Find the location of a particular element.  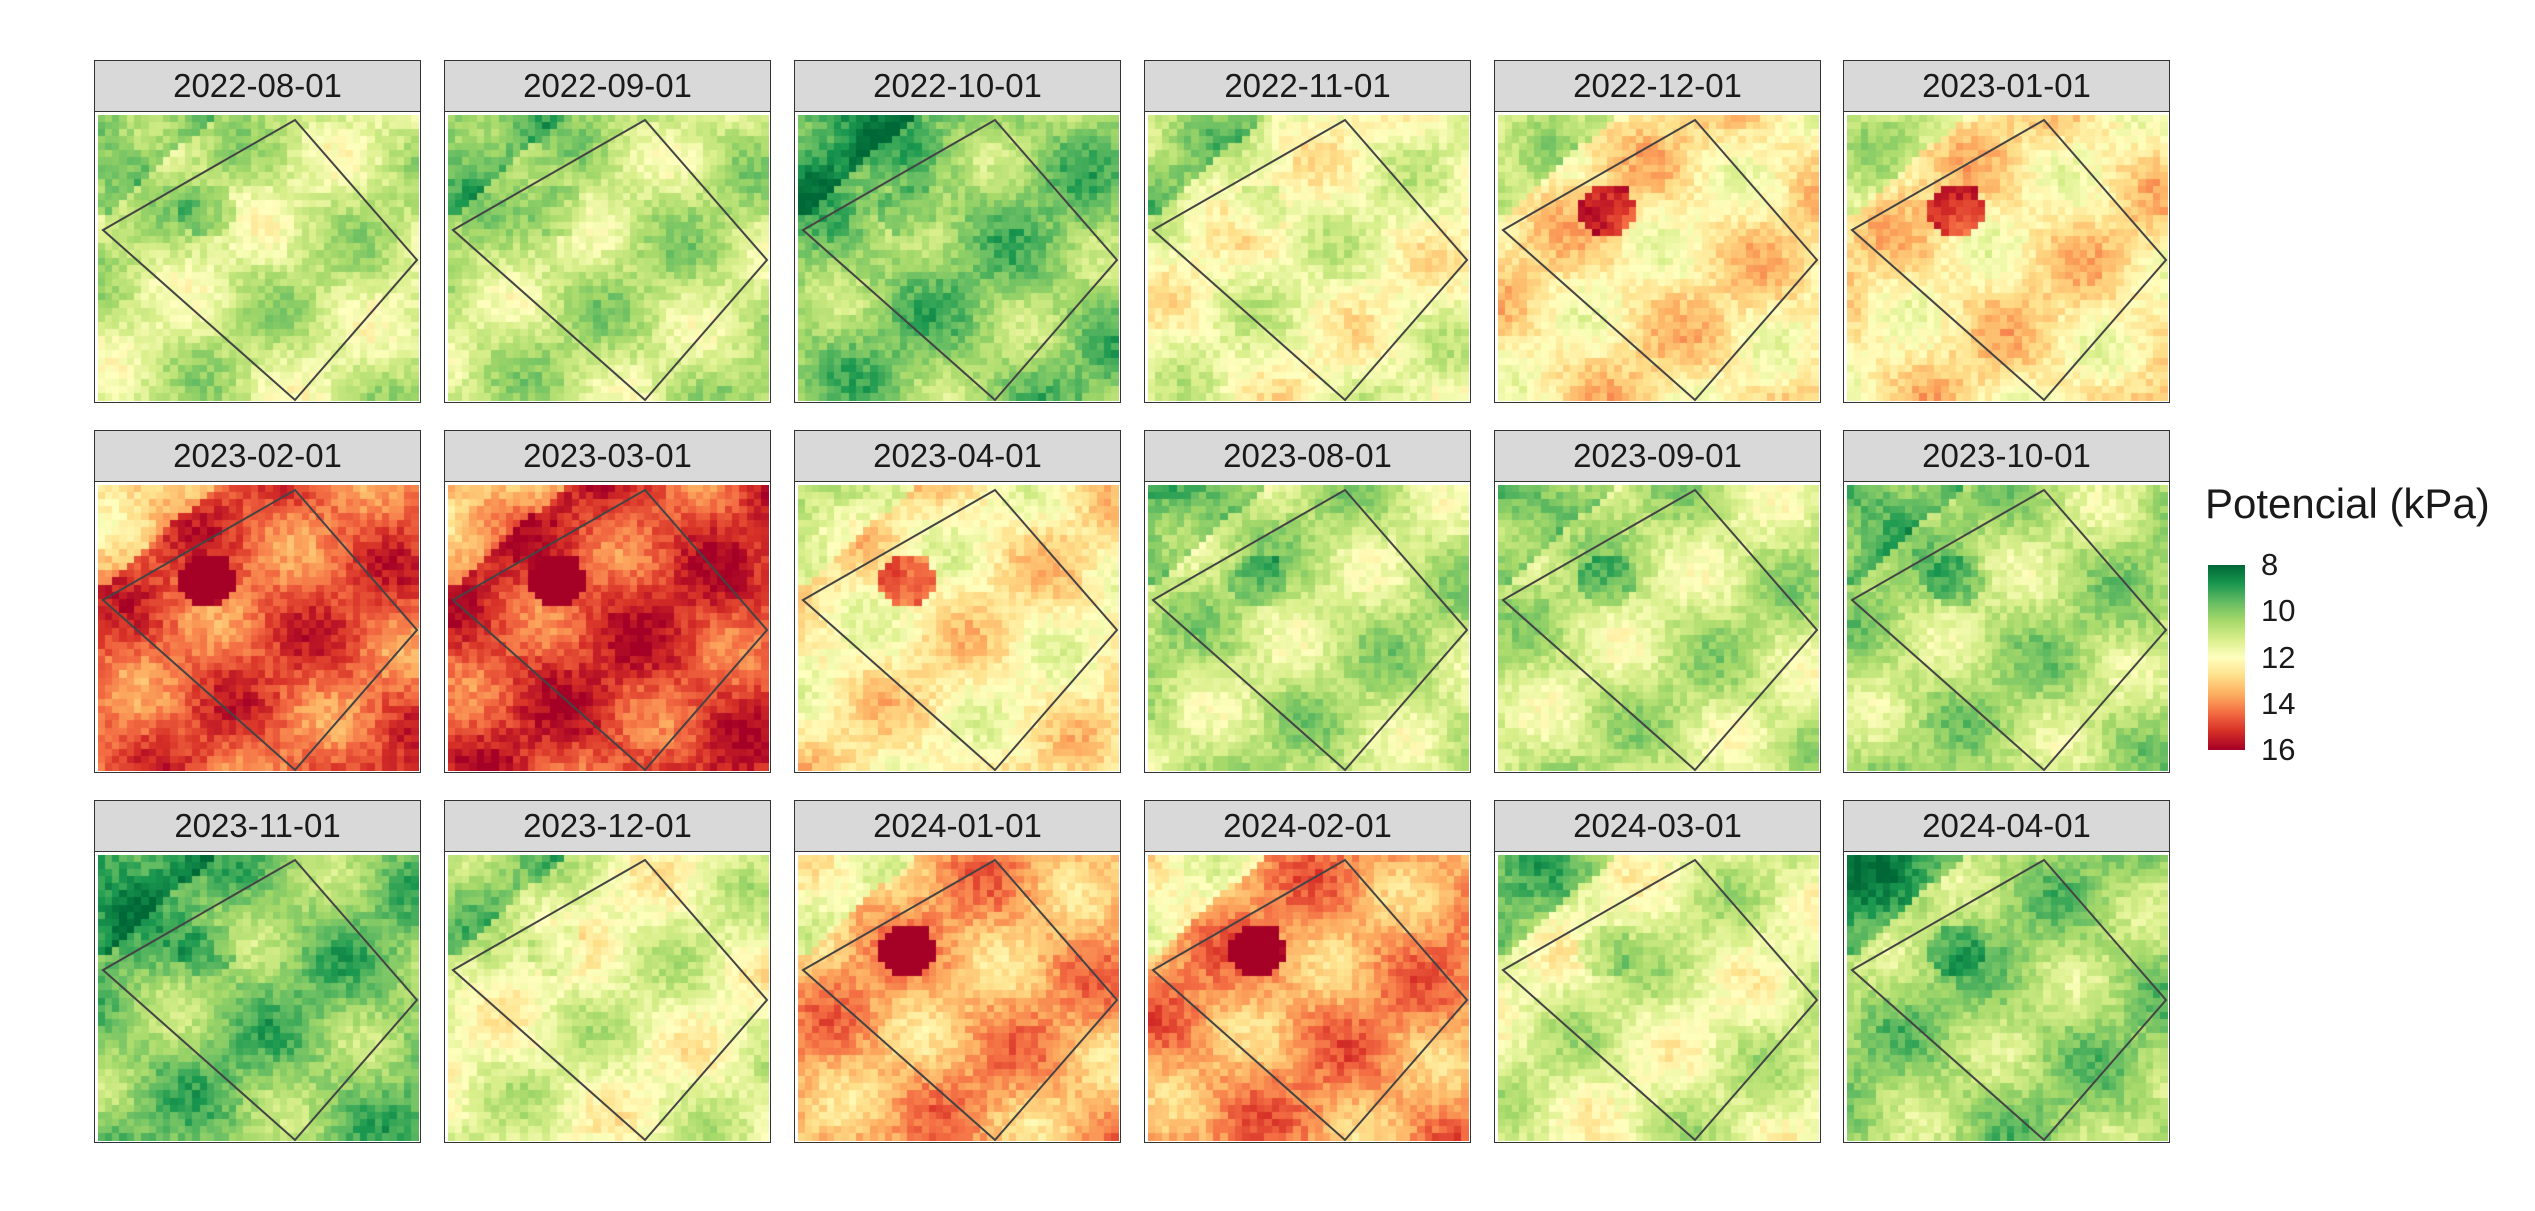

facet-panel: 2023-10-01 is located at coordinates (2006, 601).